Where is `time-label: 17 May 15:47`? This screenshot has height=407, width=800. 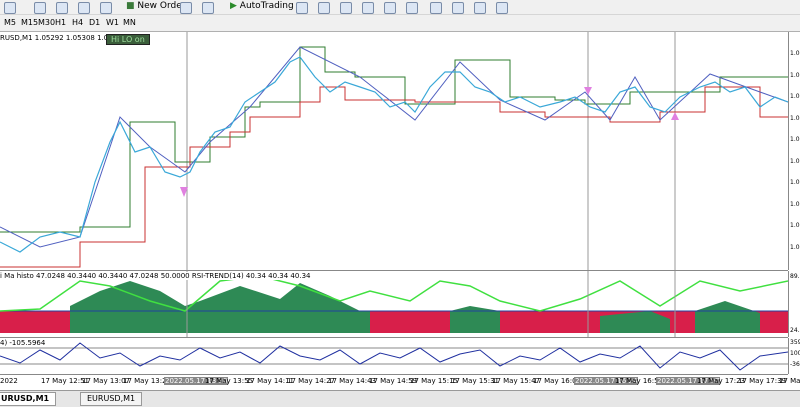 time-label: 17 May 15:47 is located at coordinates (516, 381).